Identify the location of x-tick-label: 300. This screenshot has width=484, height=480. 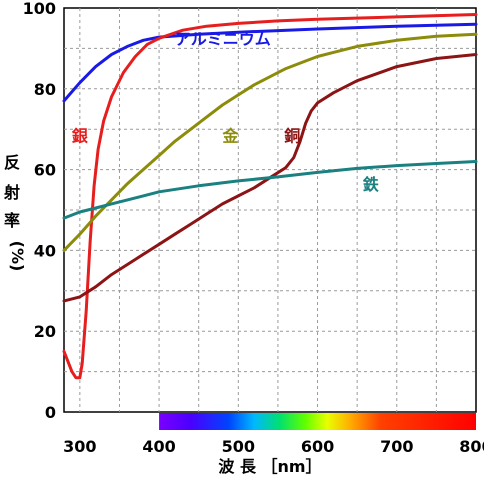
(79, 446).